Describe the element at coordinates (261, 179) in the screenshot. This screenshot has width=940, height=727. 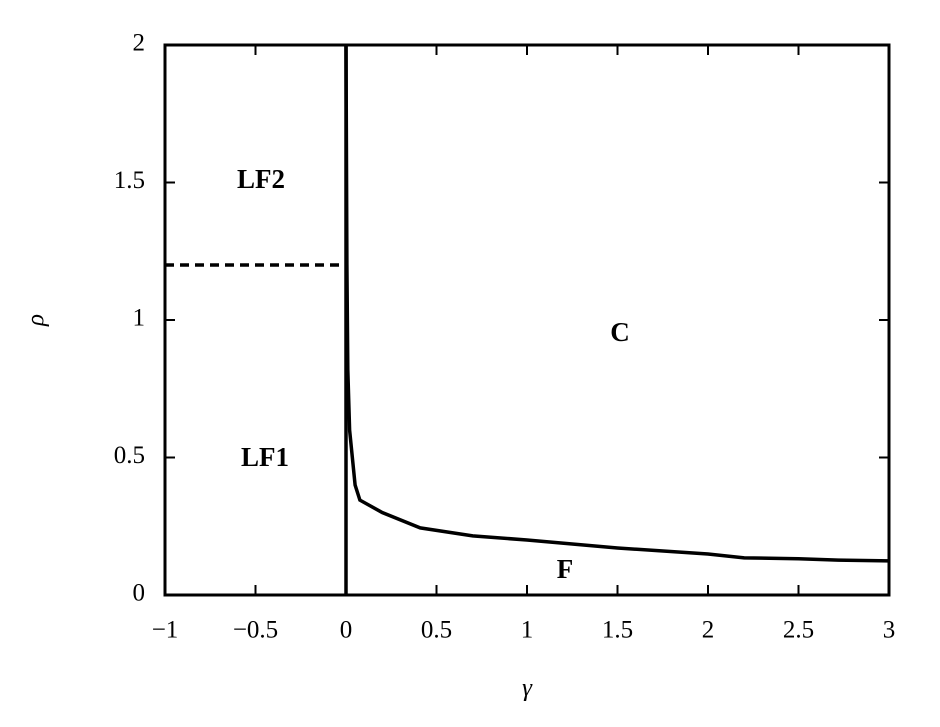
I see `region-label: LF2` at that location.